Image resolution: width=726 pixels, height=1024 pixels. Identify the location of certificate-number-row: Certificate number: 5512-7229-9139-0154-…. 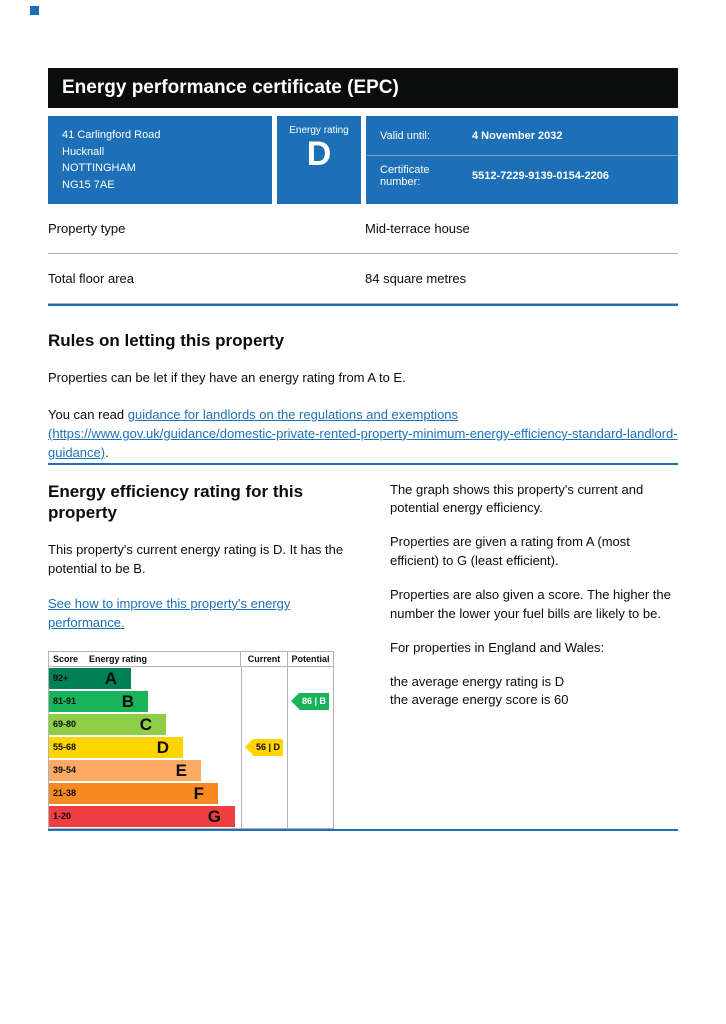
(522, 176).